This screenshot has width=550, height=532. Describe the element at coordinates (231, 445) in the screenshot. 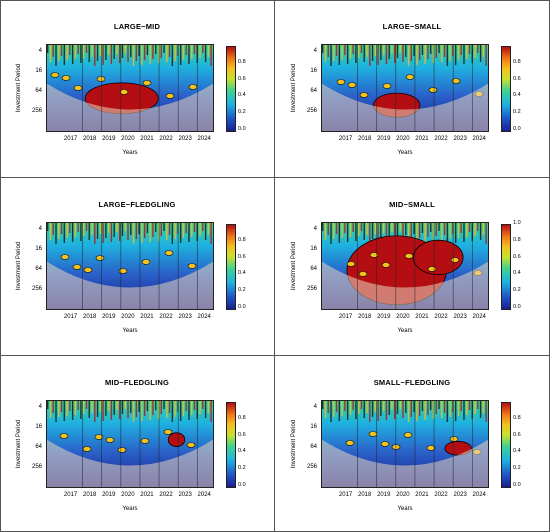

I see `color-bar` at that location.